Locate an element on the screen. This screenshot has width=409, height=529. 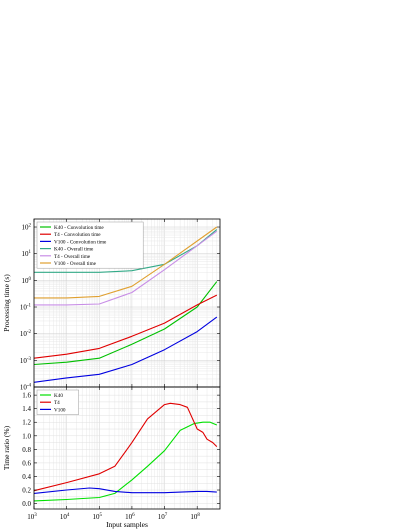
bottom-xtick-label: 10⁸ is located at coordinates (195, 517).